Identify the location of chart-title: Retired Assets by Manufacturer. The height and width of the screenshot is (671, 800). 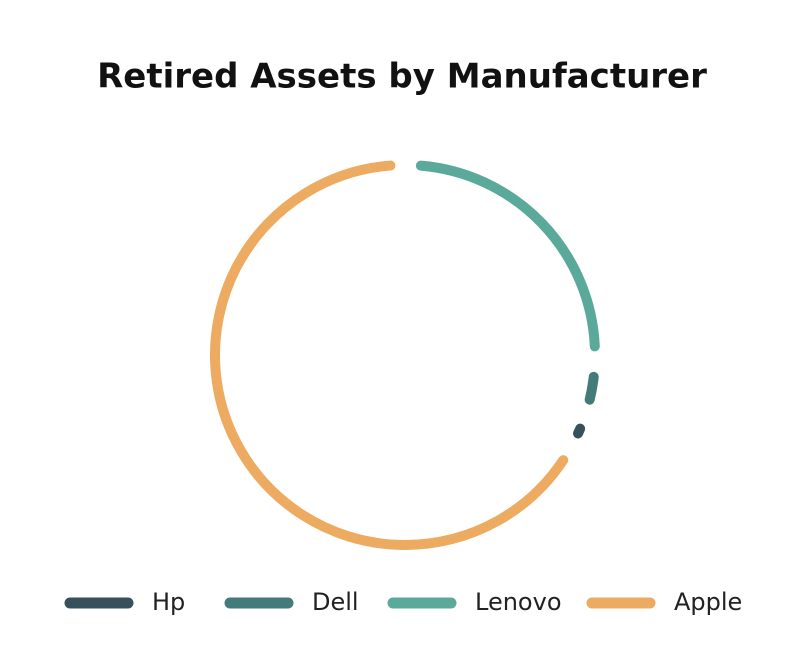
(402, 77).